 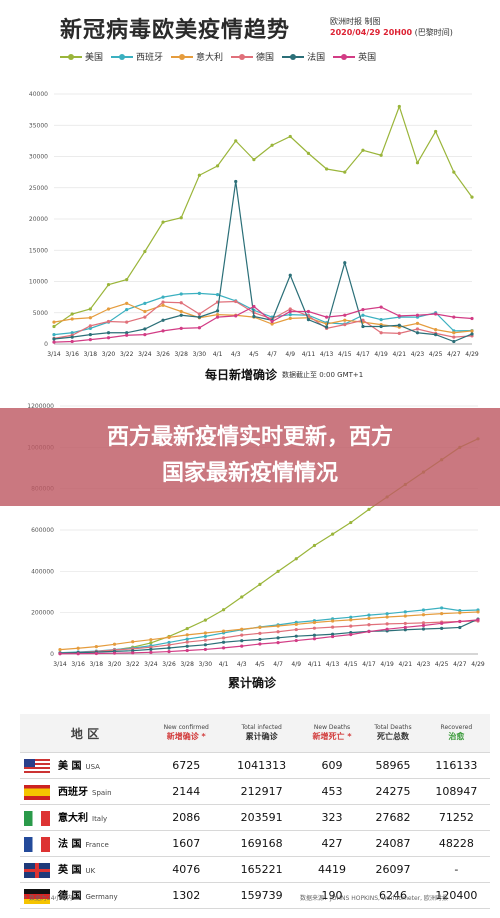 I want to click on banner-line2: 国家最新疫情情况, so click(x=249, y=473).